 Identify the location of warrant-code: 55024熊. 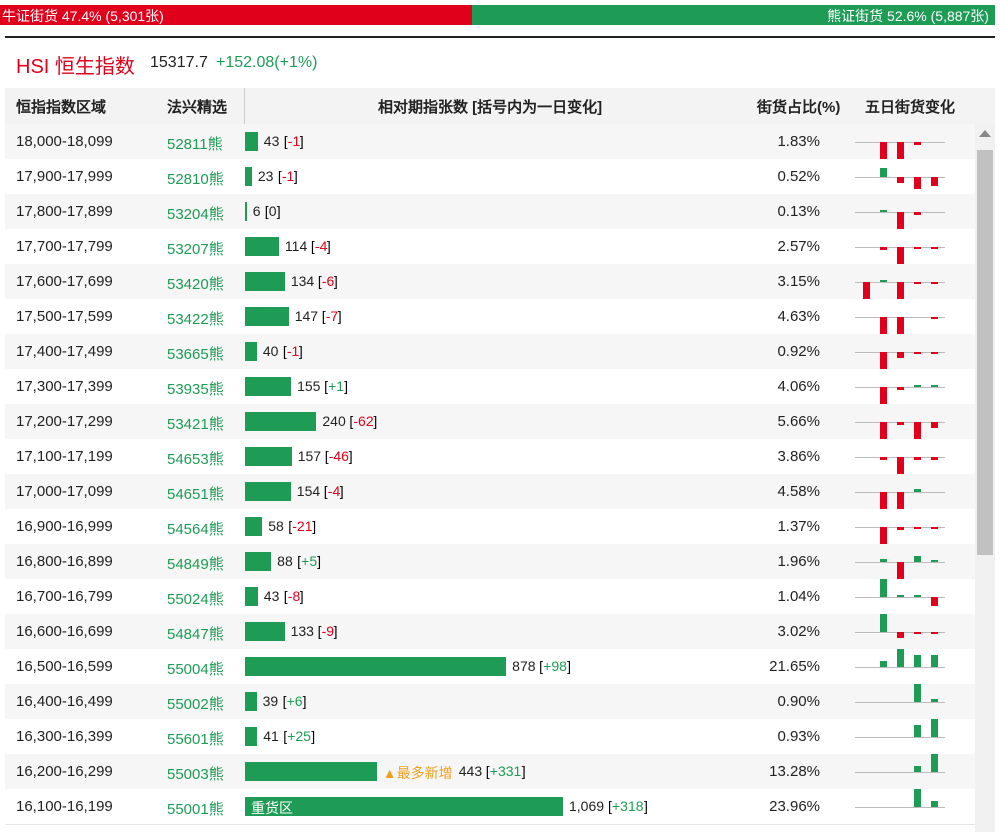
(195, 599).